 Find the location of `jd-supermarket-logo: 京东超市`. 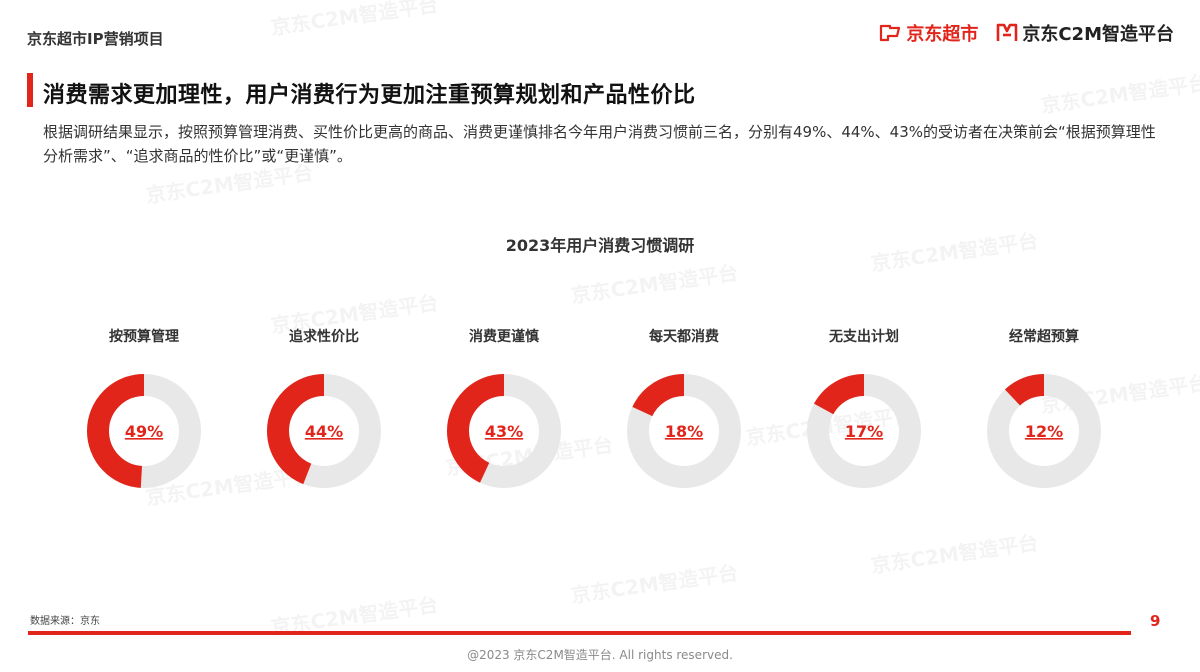

jd-supermarket-logo: 京东超市 is located at coordinates (928, 33).